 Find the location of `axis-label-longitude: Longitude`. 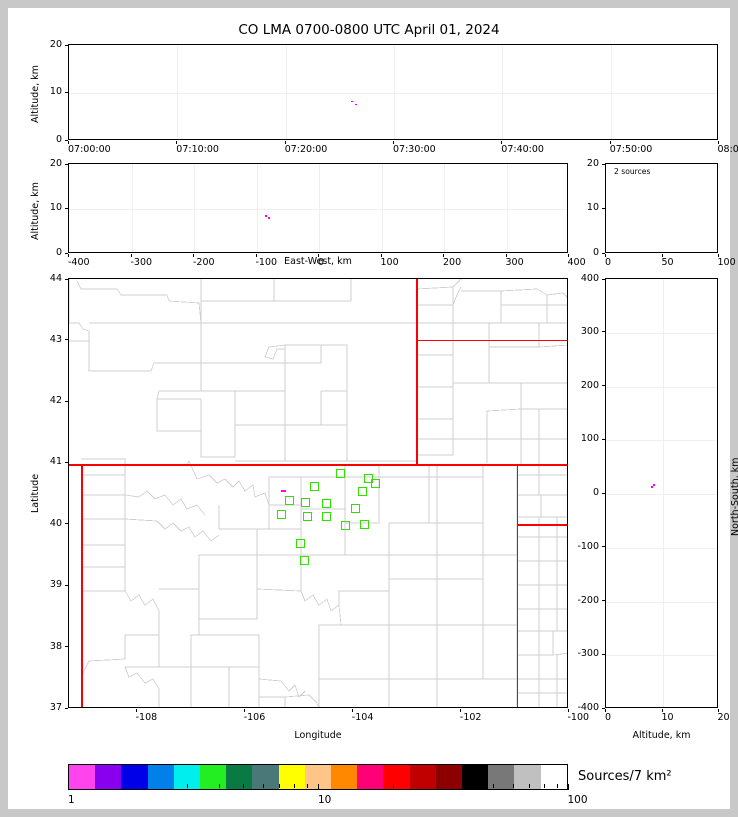

axis-label-longitude: Longitude is located at coordinates (318, 735).